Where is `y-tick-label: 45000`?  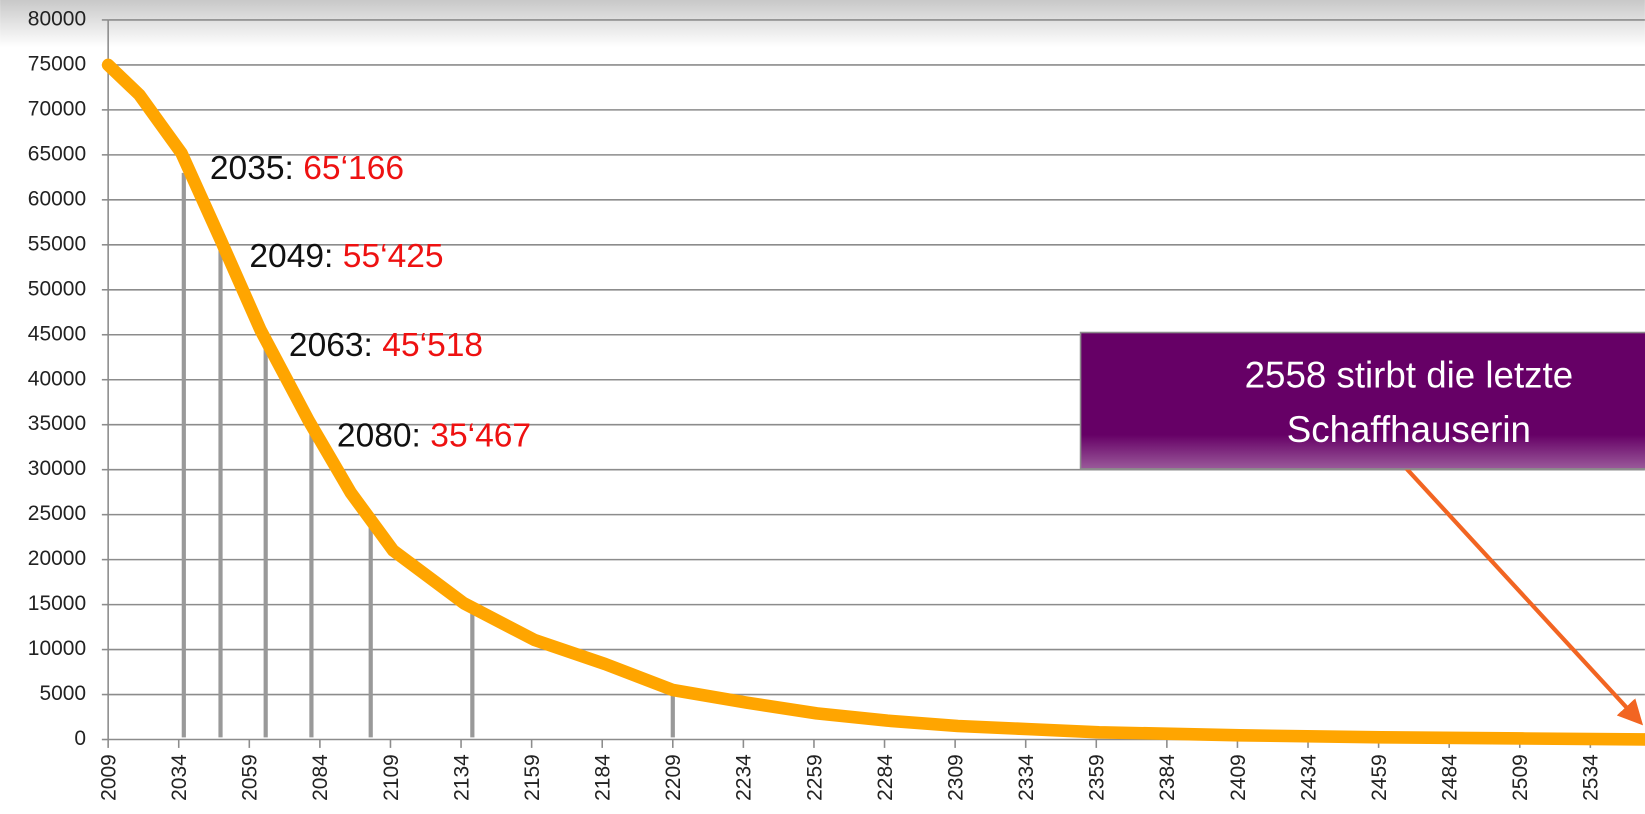 y-tick-label: 45000 is located at coordinates (57, 333).